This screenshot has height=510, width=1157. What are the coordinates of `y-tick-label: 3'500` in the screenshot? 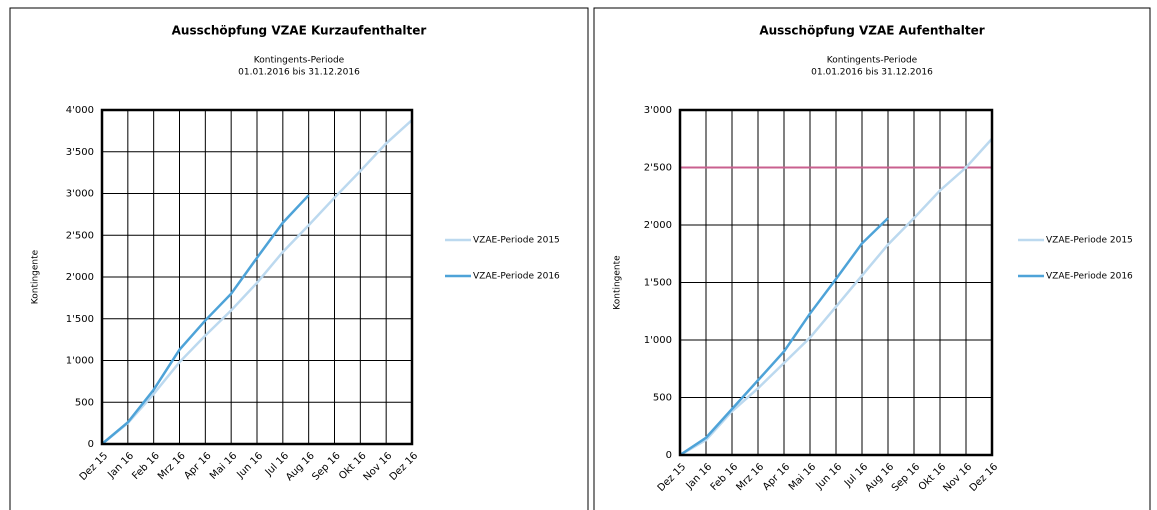 It's located at (80, 152).